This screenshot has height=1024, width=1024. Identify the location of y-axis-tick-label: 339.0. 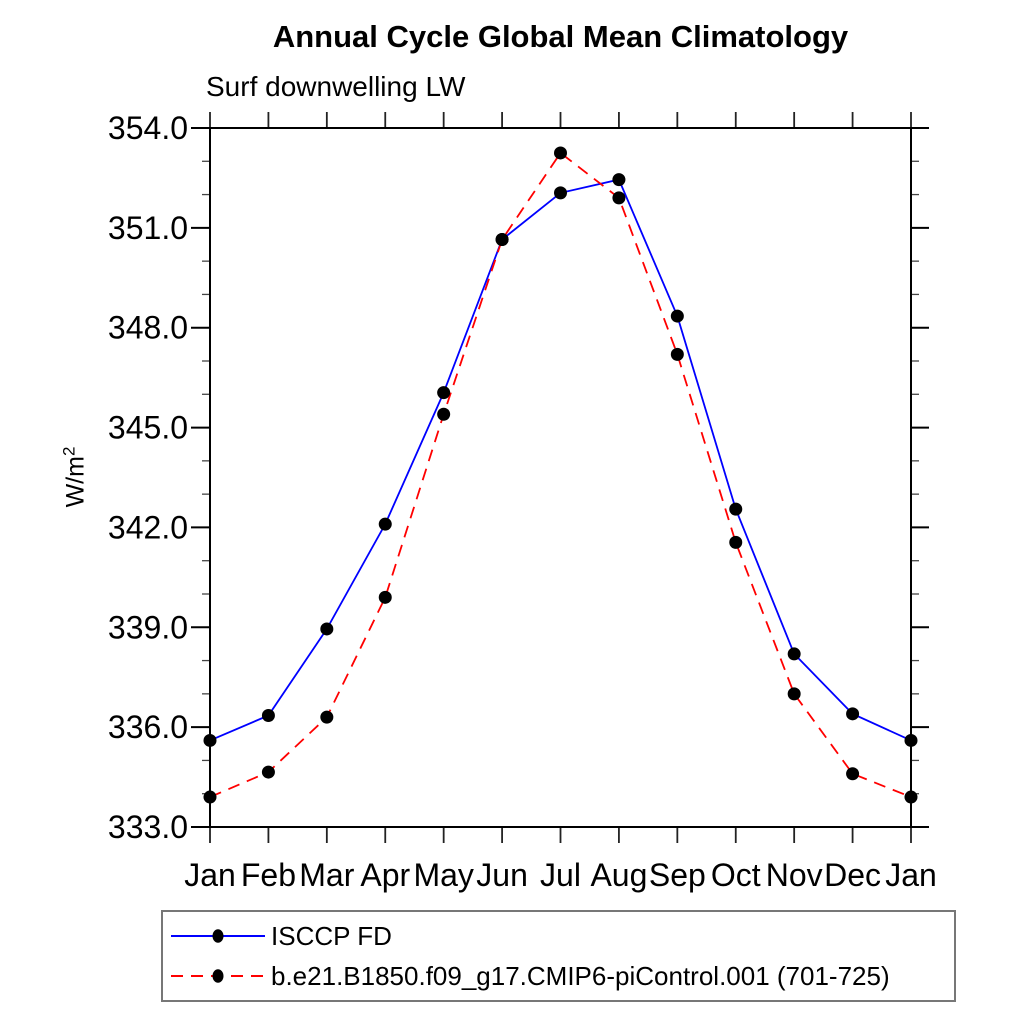
(148, 627).